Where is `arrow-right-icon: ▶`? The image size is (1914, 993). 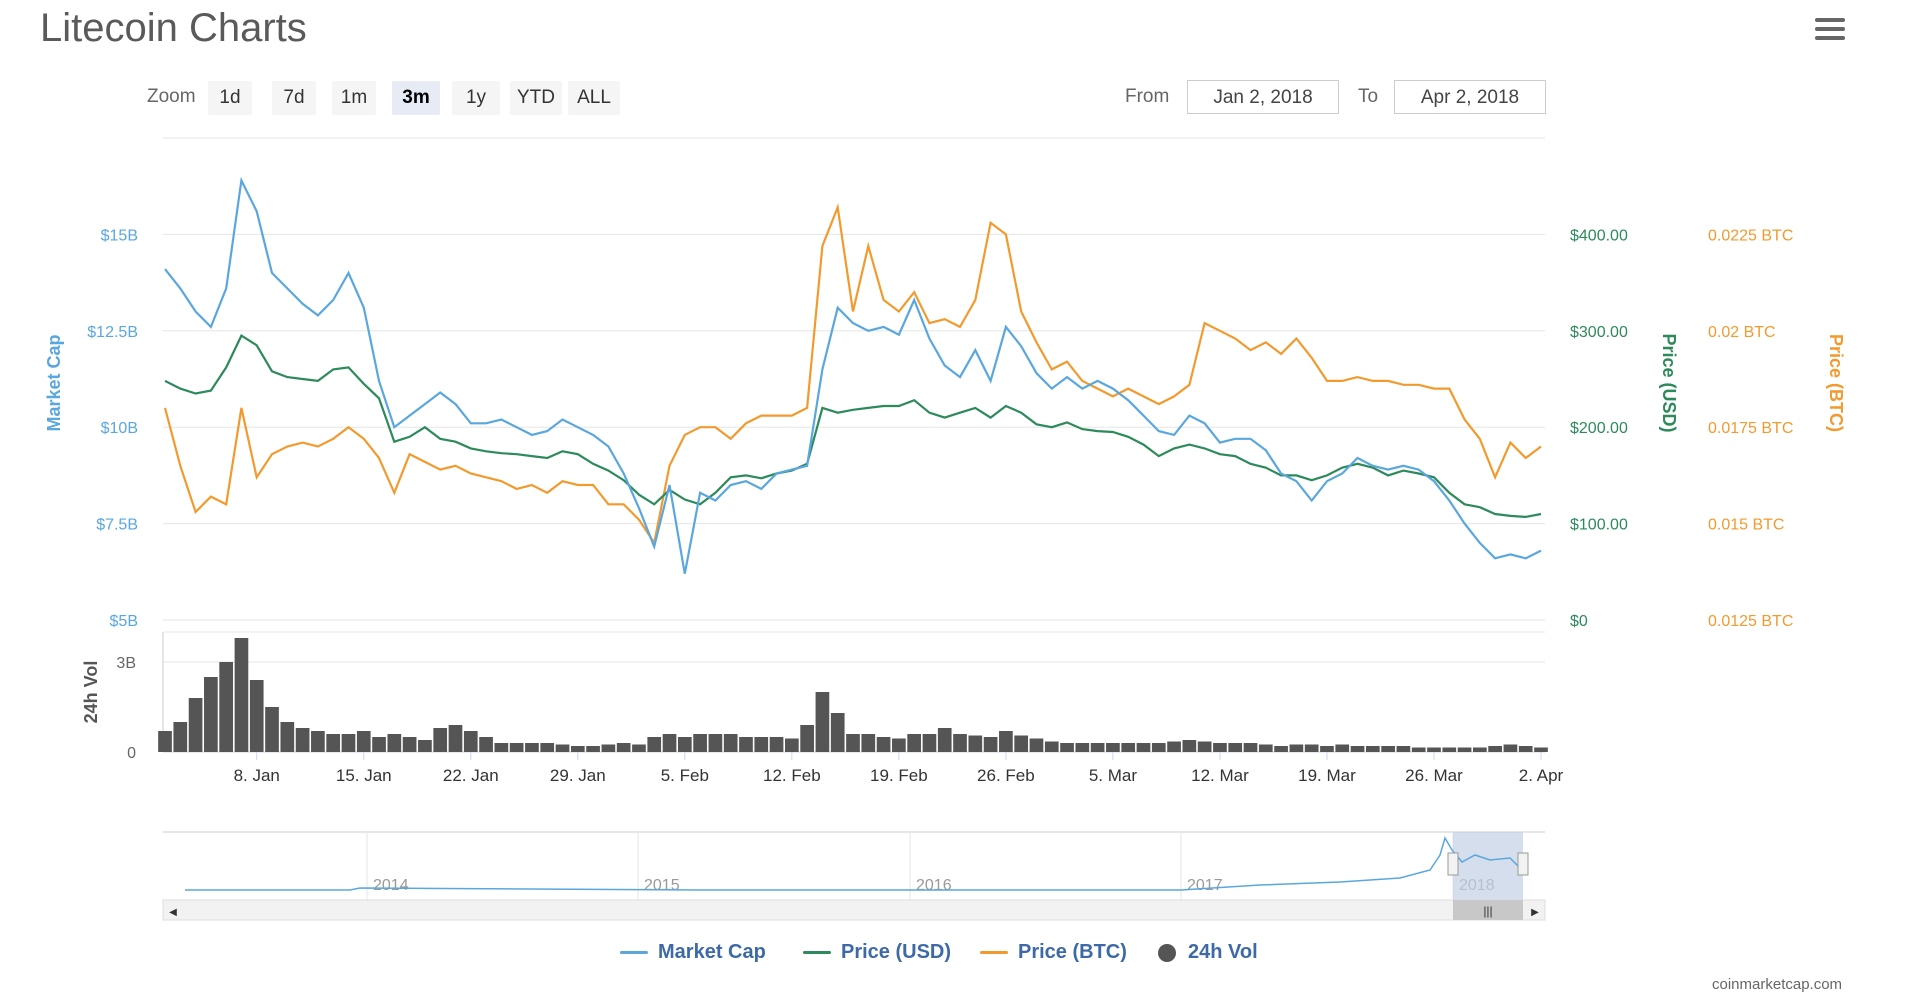
arrow-right-icon: ▶ is located at coordinates (1535, 912).